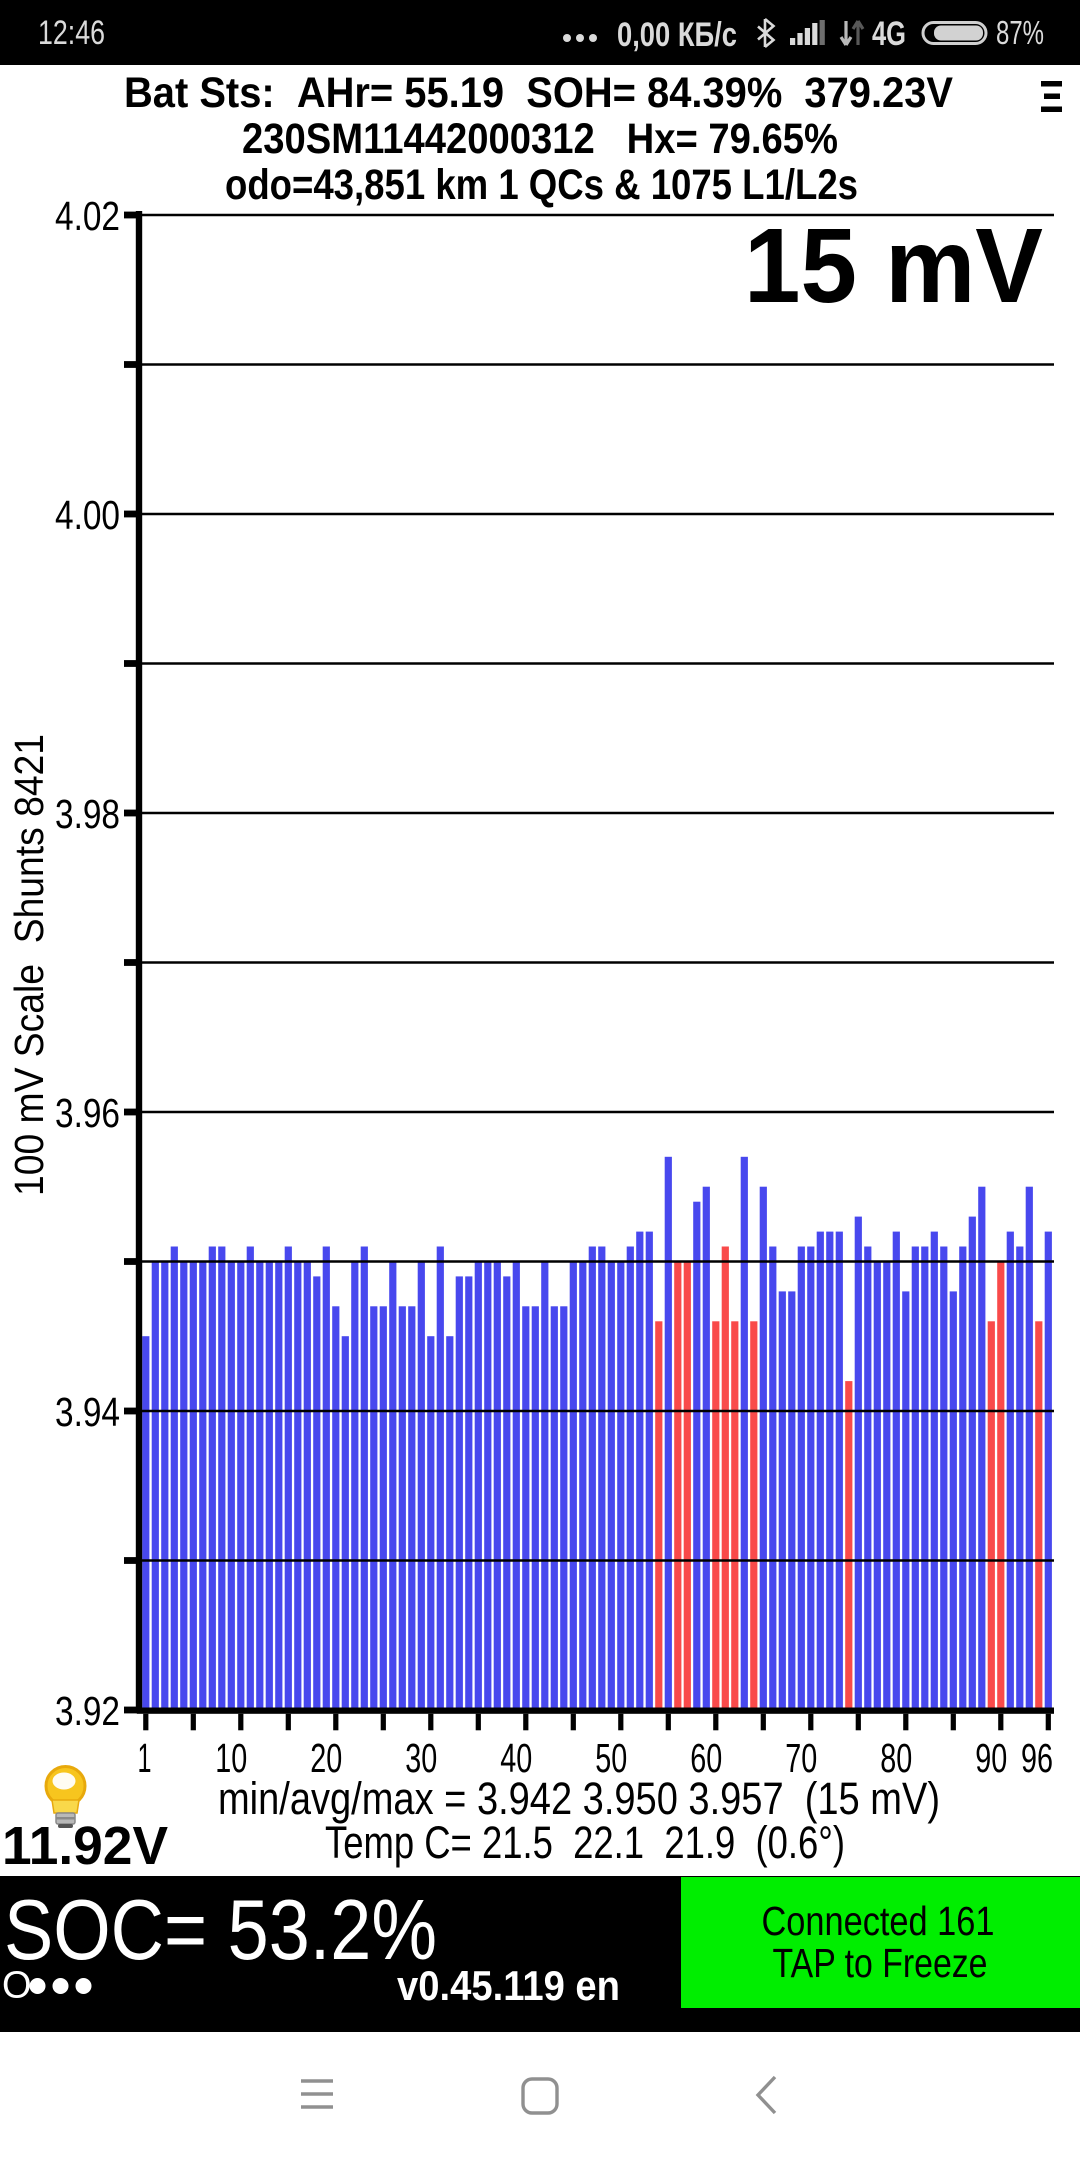  I want to click on svg-text:Bat Sts: AHr= 55.19 SOH= 84.: Bat Sts: AHr= 55.19 SOH= 84.39% 379.23V, so click(539, 93).